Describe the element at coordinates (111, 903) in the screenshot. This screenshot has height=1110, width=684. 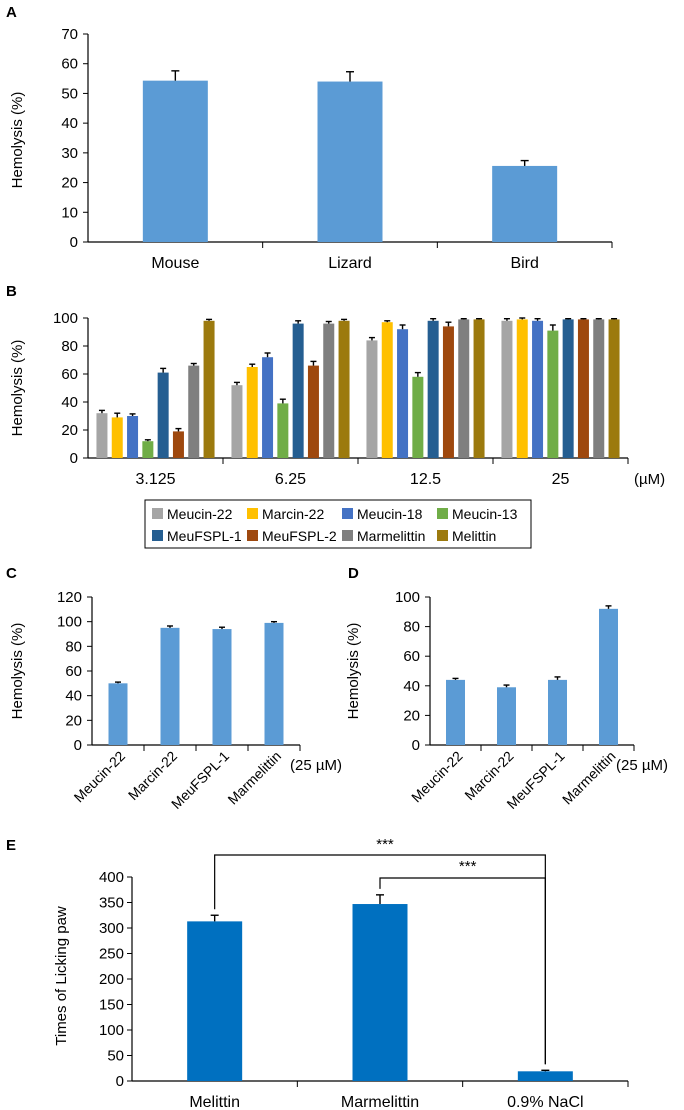
I see `y-tick-label: 350` at that location.